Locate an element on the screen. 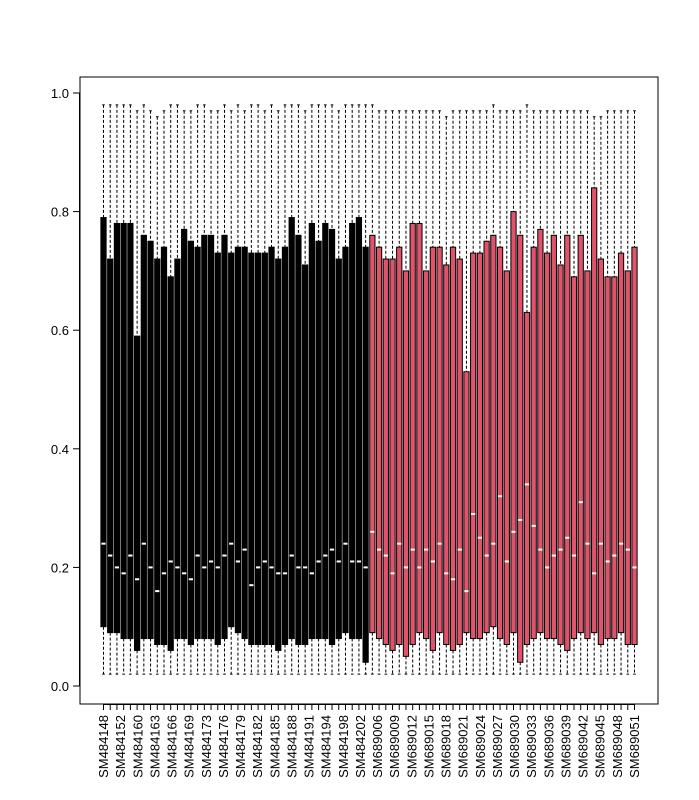  x-tick-label: SM484169 is located at coordinates (189, 746).